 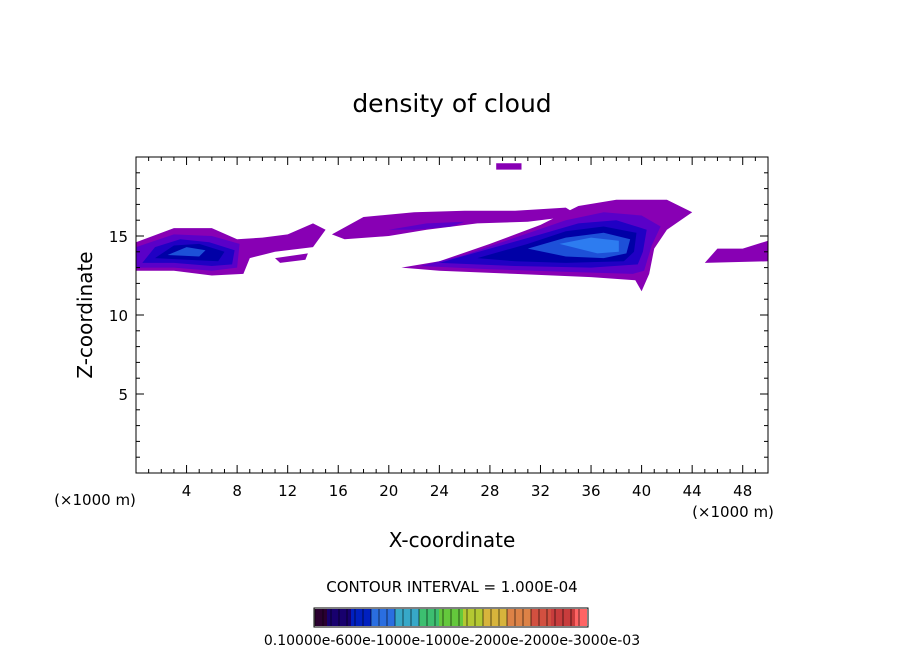 What do you see at coordinates (123, 395) in the screenshot?
I see `y-tick-label: 5` at bounding box center [123, 395].